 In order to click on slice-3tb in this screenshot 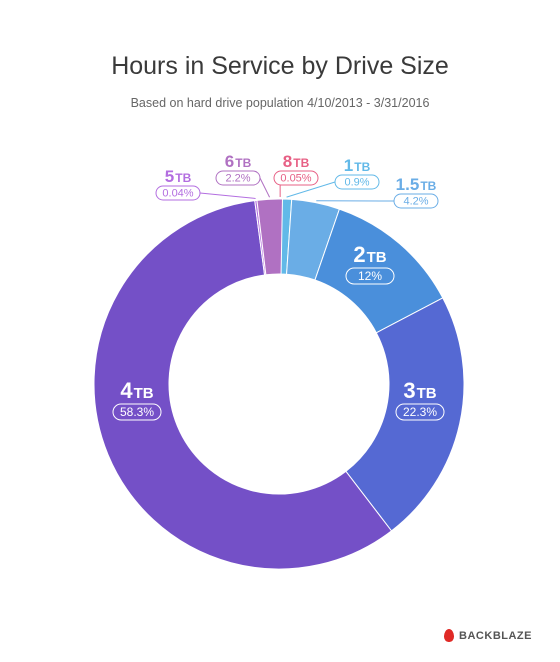, I will do `click(405, 414)`.